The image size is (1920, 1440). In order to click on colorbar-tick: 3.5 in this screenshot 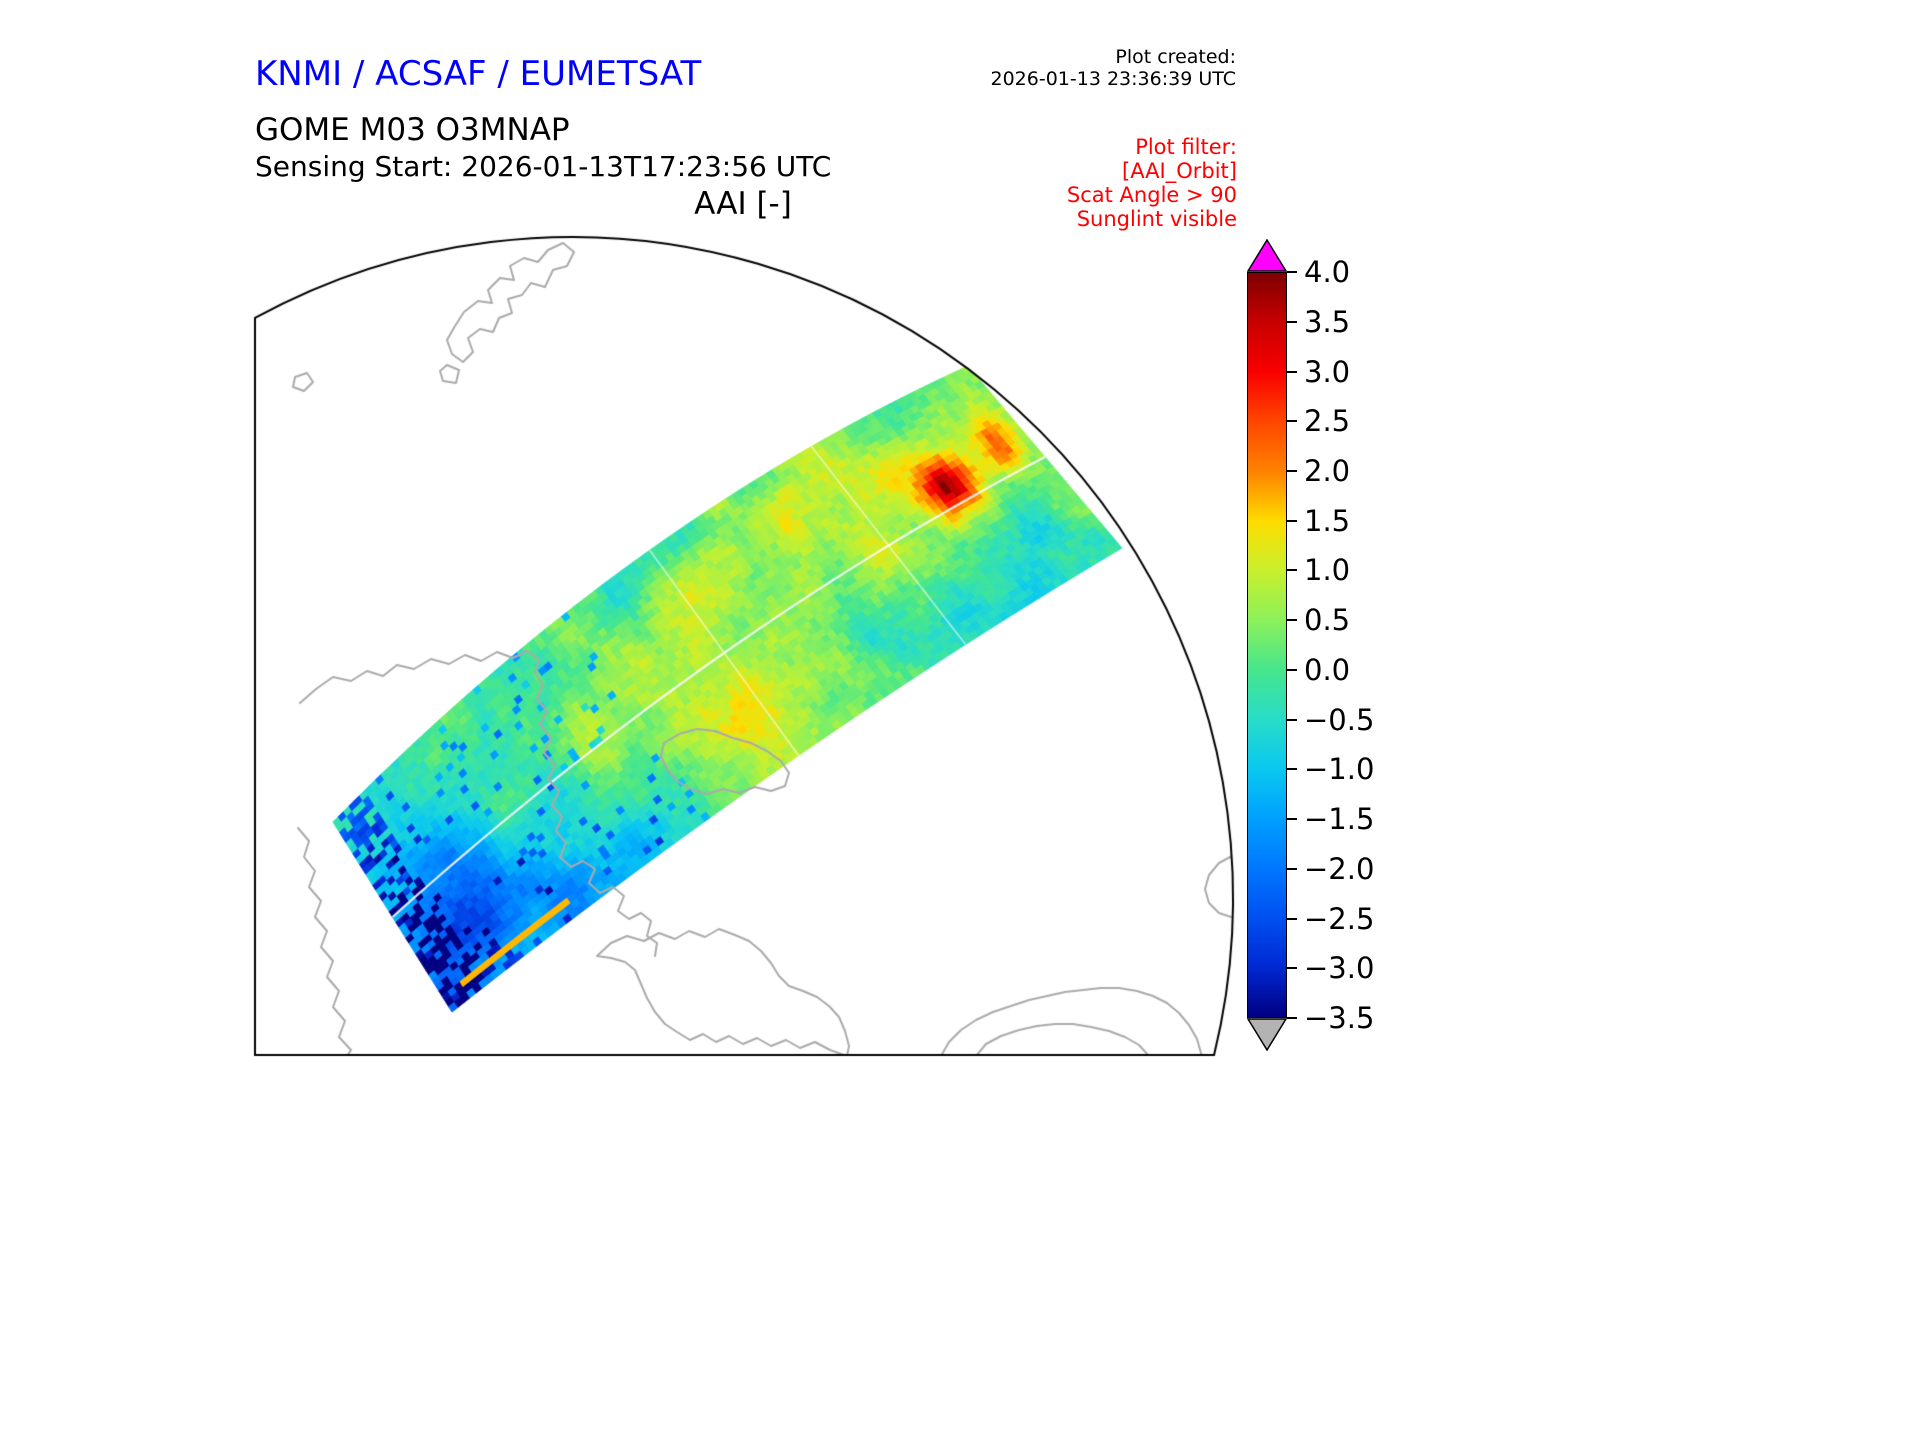, I will do `click(1318, 322)`.